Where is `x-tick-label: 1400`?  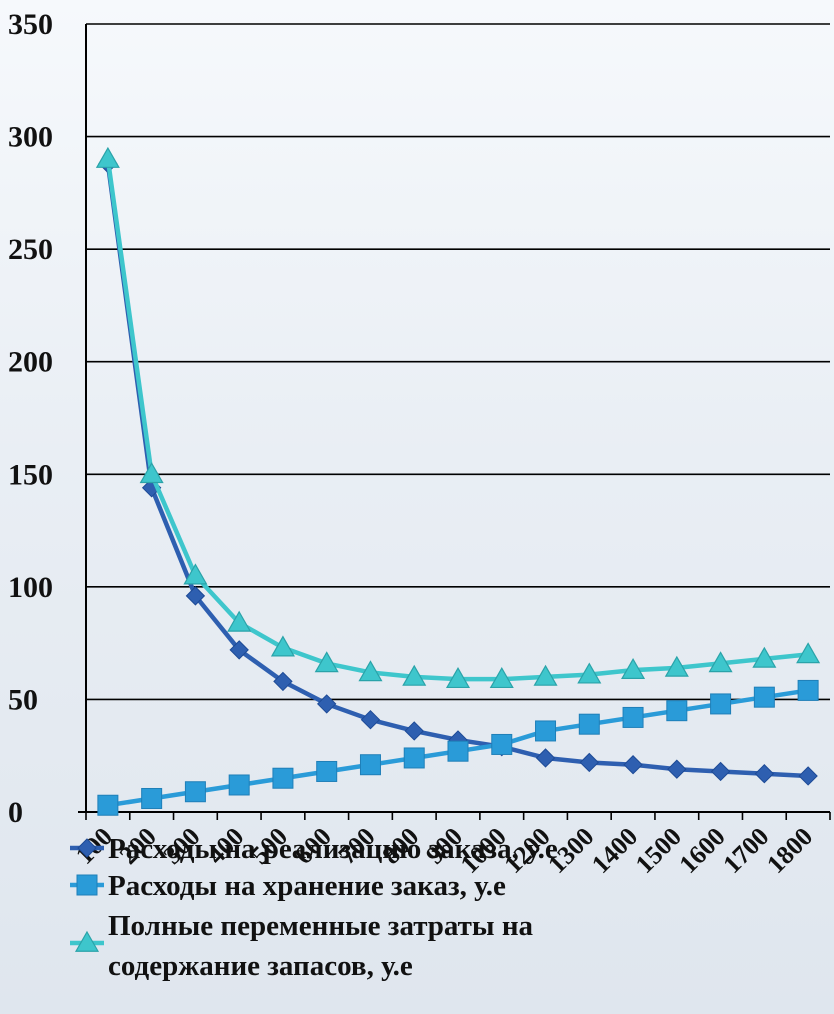
x-tick-label: 1400 is located at coordinates (614, 850).